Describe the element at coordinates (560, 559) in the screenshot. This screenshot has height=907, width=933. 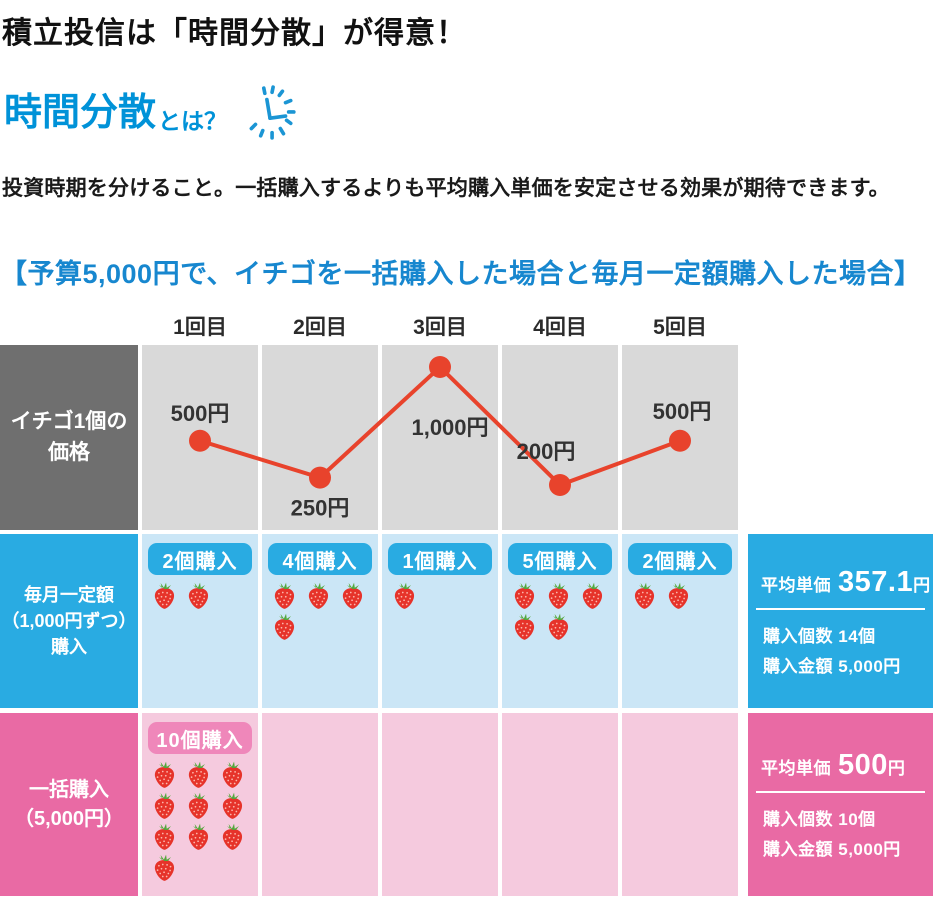
I see `purchase-badge: 5個購入` at that location.